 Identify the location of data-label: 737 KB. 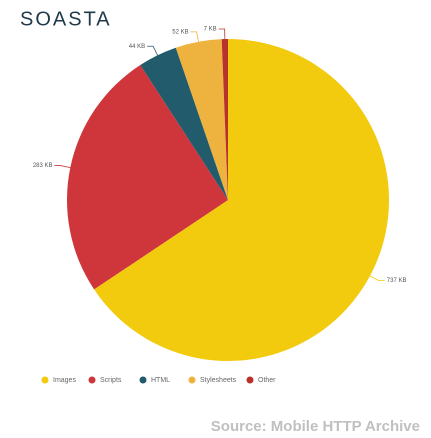
(397, 281).